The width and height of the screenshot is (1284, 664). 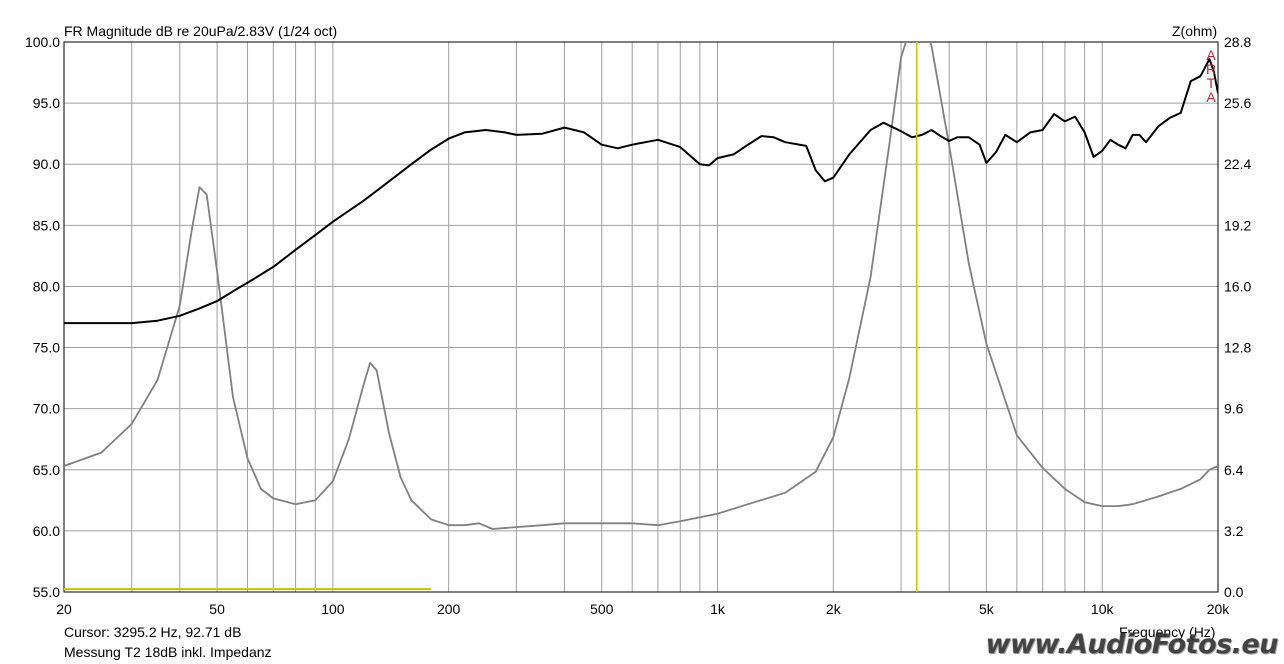 I want to click on arta-letter: T, so click(x=1211, y=83).